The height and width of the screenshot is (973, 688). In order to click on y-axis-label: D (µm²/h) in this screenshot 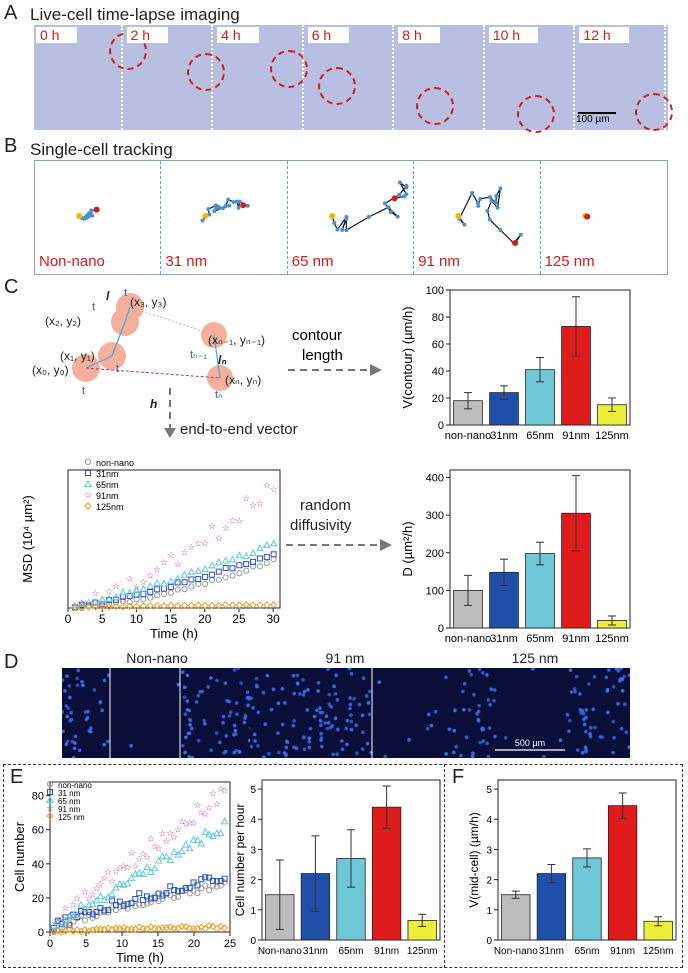, I will do `click(407, 548)`.